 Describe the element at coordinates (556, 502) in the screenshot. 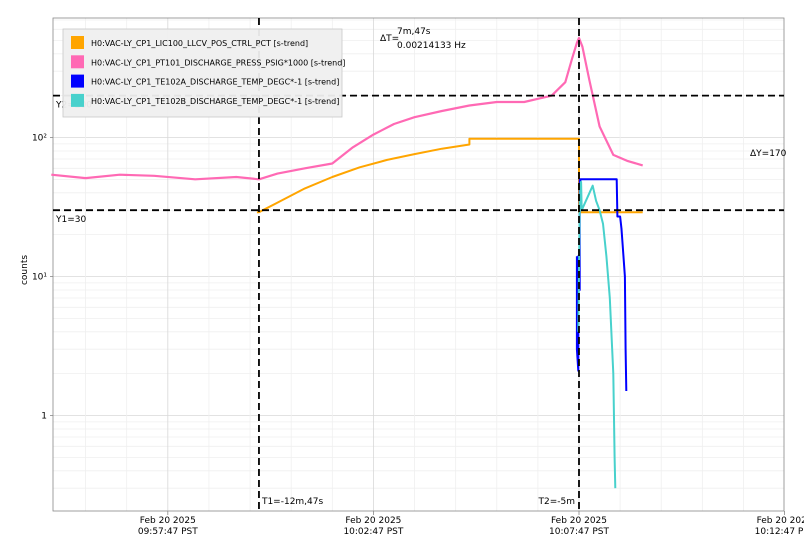

I see `cursor-t2-label: T2=-5m` at that location.